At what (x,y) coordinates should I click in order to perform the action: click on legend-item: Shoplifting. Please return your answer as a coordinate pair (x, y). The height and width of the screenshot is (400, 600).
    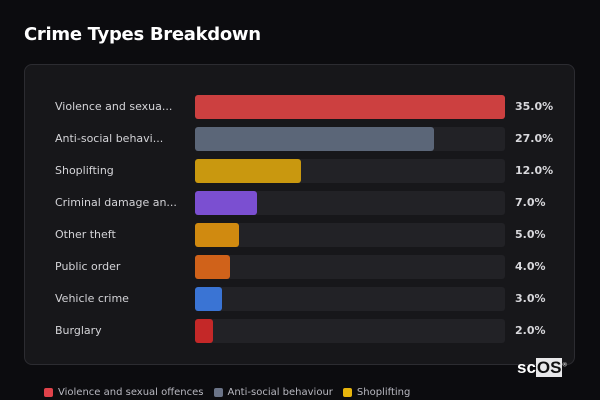
    Looking at the image, I should click on (376, 392).